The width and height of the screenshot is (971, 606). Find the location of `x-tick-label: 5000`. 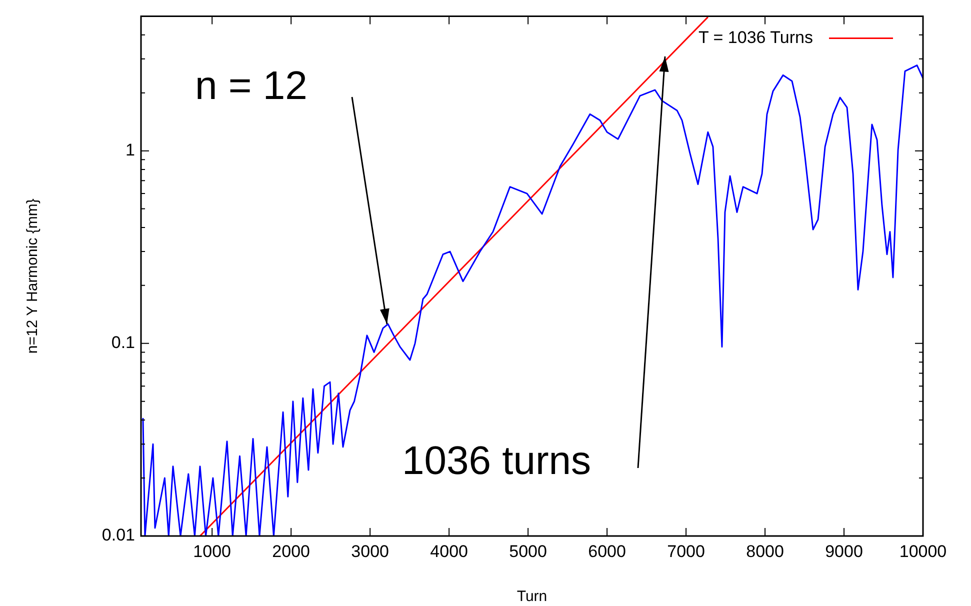

x-tick-label: 5000 is located at coordinates (528, 551).